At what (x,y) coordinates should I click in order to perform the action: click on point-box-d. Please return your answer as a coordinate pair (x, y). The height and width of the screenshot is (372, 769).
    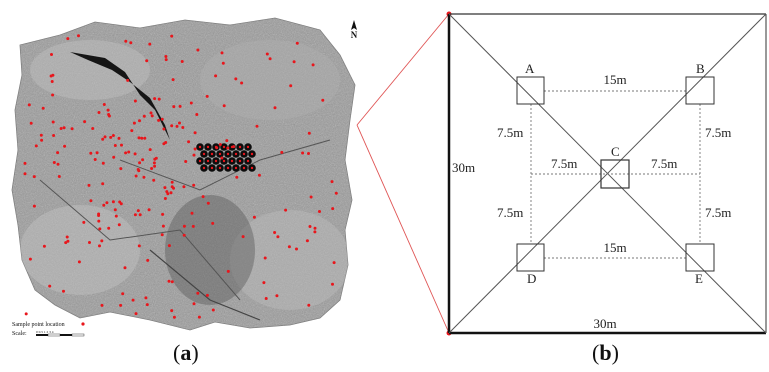
    Looking at the image, I should click on (530, 257).